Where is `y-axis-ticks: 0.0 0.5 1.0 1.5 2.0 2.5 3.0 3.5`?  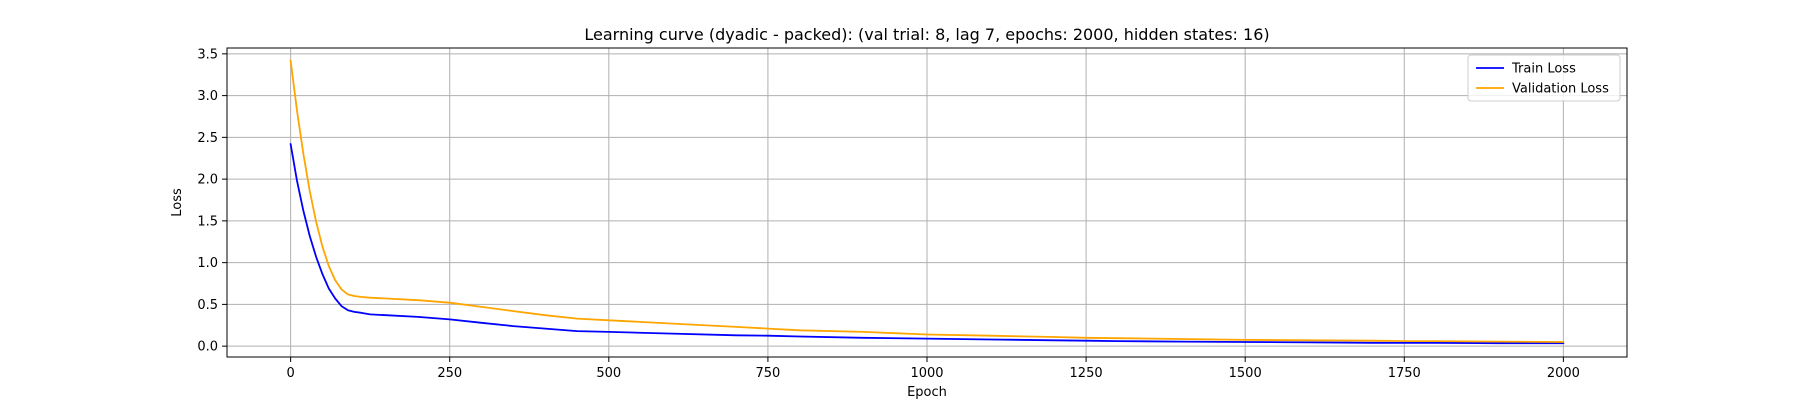
y-axis-ticks: 0.0 0.5 1.0 1.5 2.0 2.5 3.0 3.5 is located at coordinates (212, 201).